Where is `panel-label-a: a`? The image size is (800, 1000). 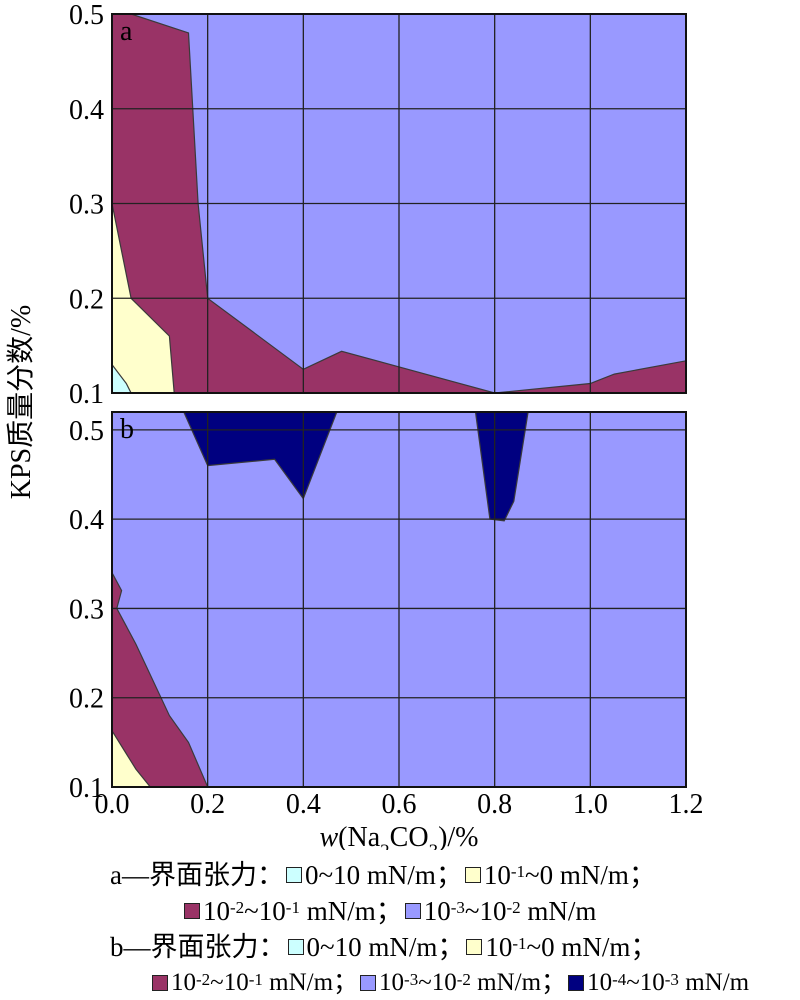 panel-label-a: a is located at coordinates (126, 31).